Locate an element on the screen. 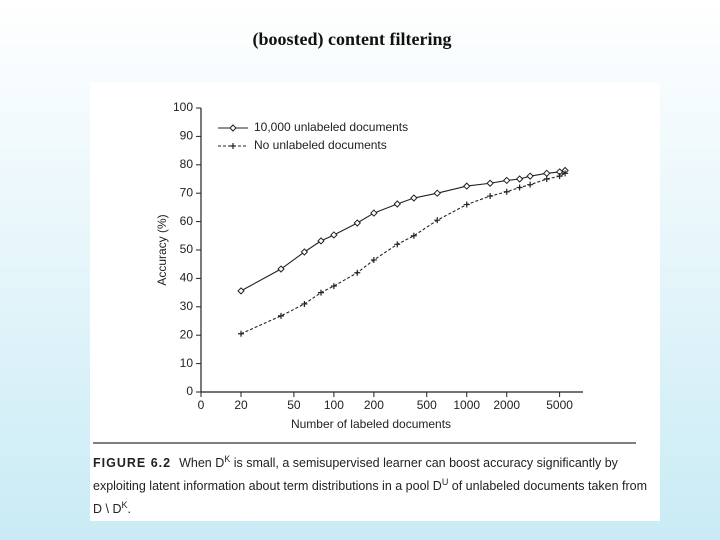 The width and height of the screenshot is (720, 540). y-tick-label: 100 is located at coordinates (183, 107).